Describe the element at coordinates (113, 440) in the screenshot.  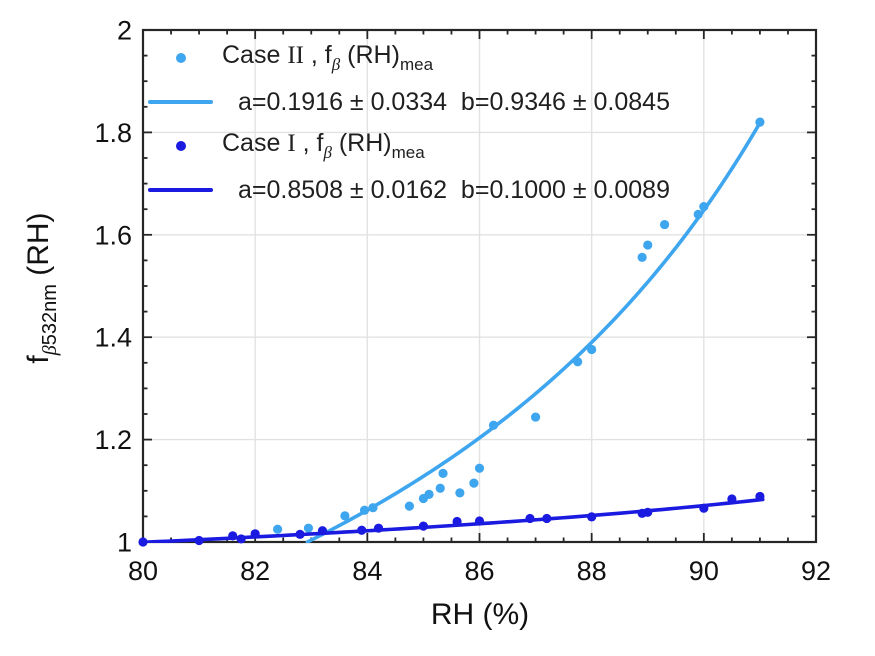
I see `y-tick-label: 1.2` at that location.